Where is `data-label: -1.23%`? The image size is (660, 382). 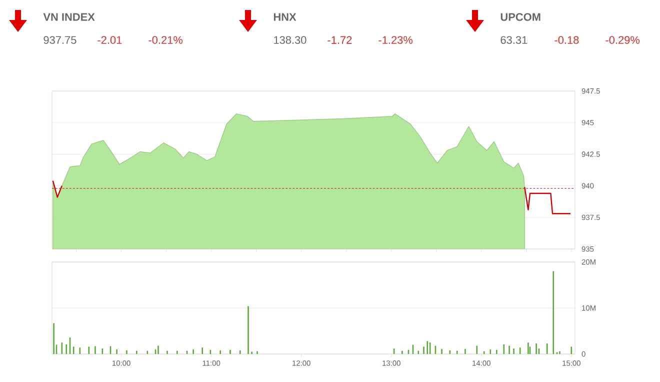 data-label: -1.23% is located at coordinates (395, 40).